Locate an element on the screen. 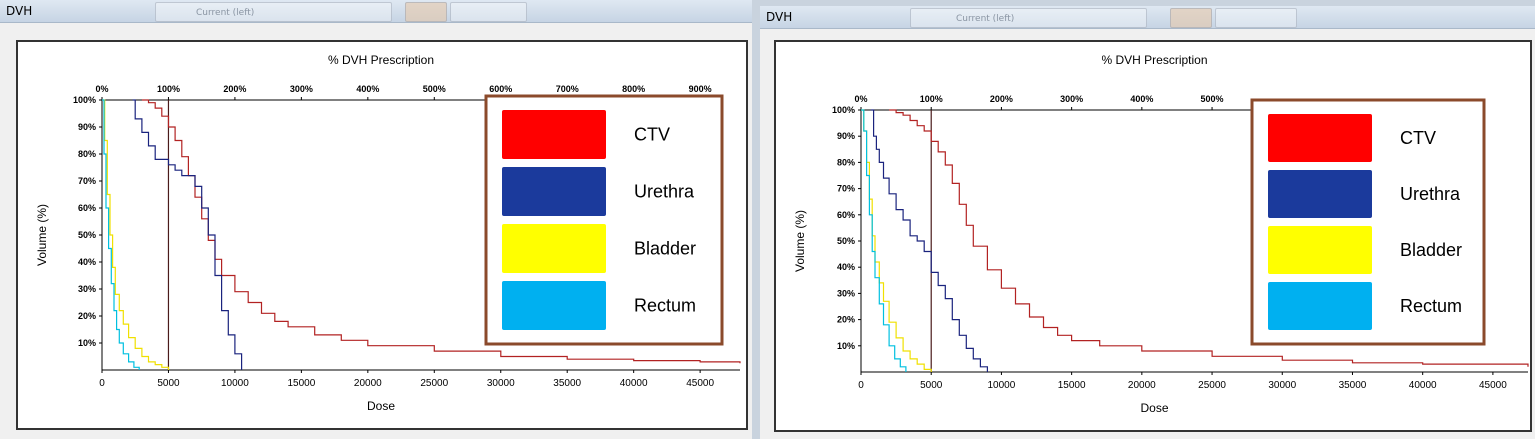 This screenshot has height=439, width=1535. top-tick-label: 900% is located at coordinates (700, 89).